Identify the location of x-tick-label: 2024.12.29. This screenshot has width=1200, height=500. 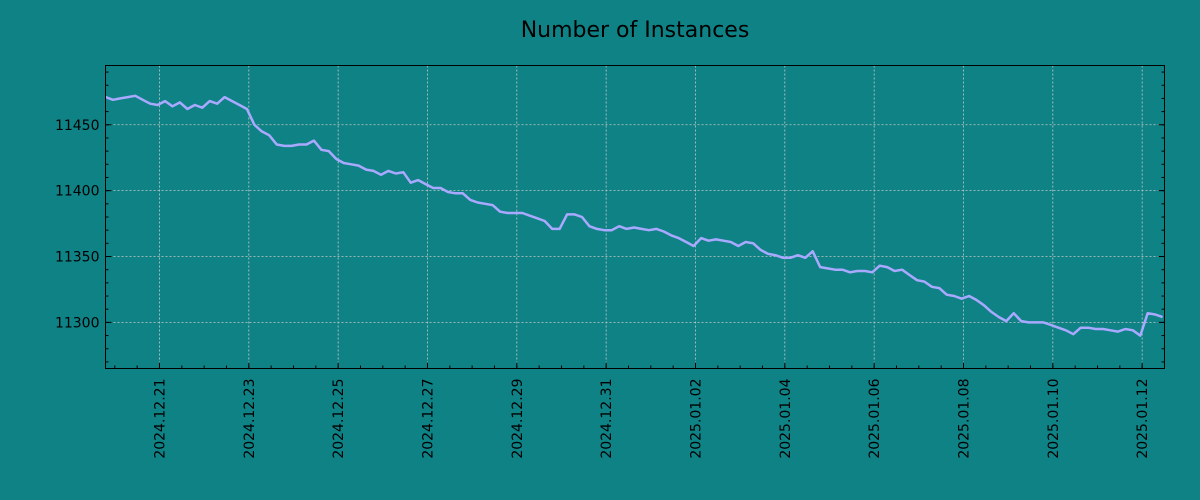
(518, 419).